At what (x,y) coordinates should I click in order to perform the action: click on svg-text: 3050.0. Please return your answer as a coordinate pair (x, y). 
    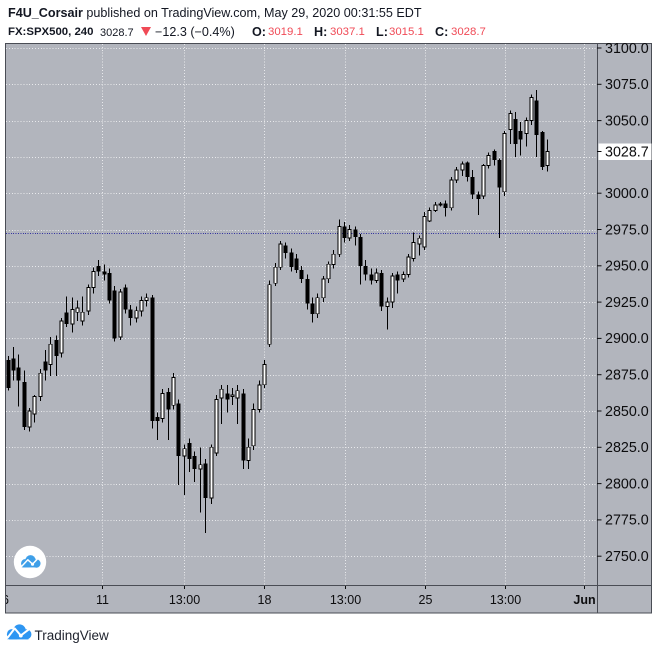
    Looking at the image, I should click on (627, 121).